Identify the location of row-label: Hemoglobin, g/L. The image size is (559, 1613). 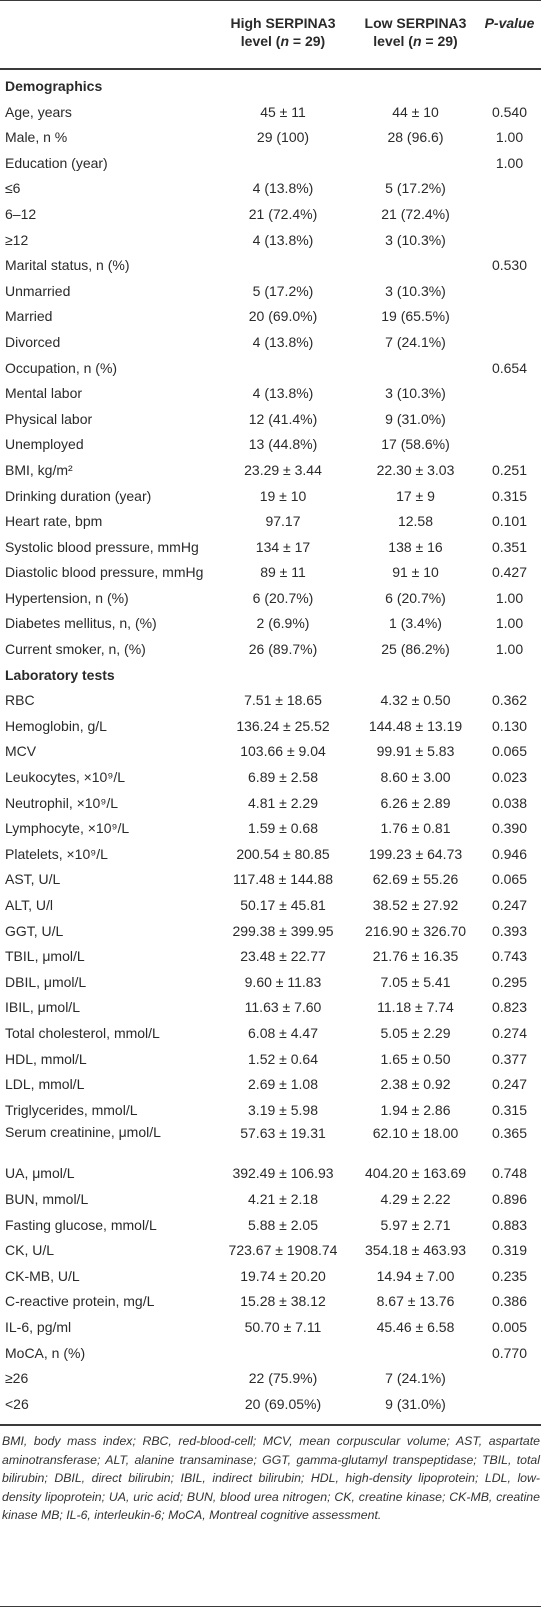
(56, 725).